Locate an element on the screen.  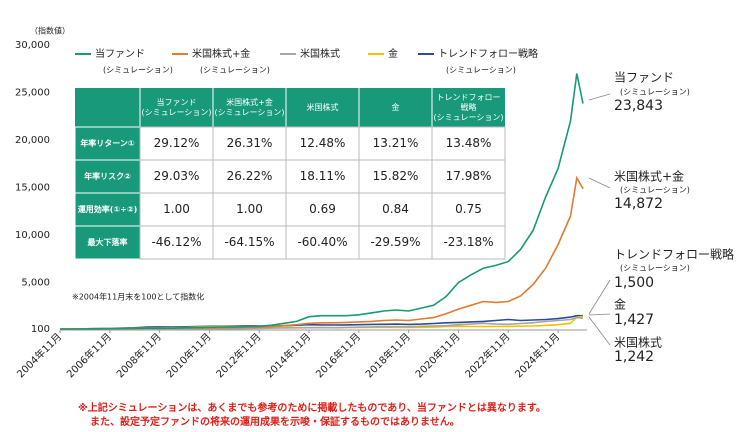
table-value: -64.15% is located at coordinates (249, 242).